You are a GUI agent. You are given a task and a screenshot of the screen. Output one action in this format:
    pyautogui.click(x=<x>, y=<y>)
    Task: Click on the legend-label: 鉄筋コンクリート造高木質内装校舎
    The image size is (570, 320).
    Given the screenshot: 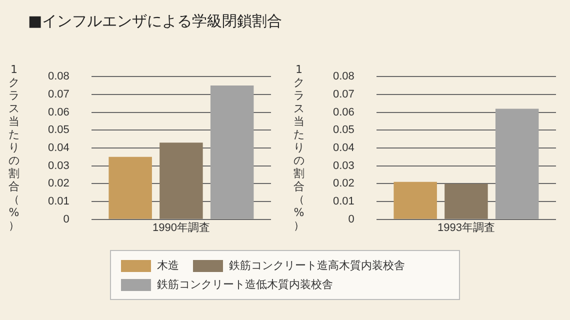 What is the action you would take?
    pyautogui.click(x=317, y=265)
    